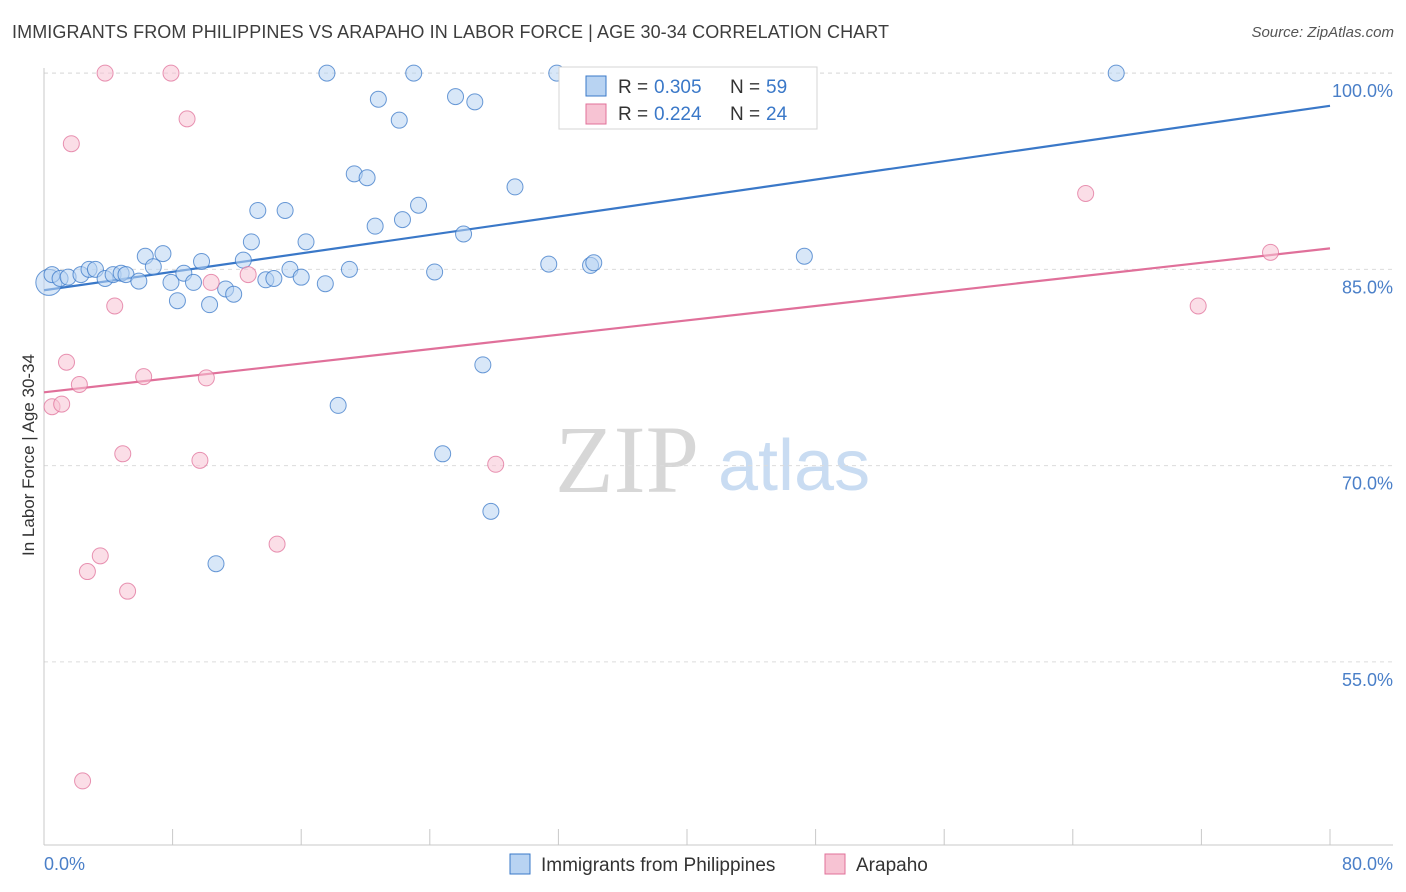  I want to click on correlation-legend: R = 0.305 N = 59 R = 0.224 N = 24, so click(688, 98).